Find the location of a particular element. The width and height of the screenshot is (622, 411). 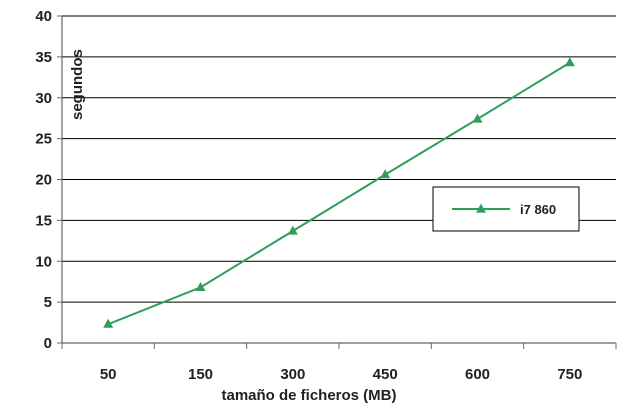

x-tick-labels: 50 150 300 450 600 750 is located at coordinates (341, 374).